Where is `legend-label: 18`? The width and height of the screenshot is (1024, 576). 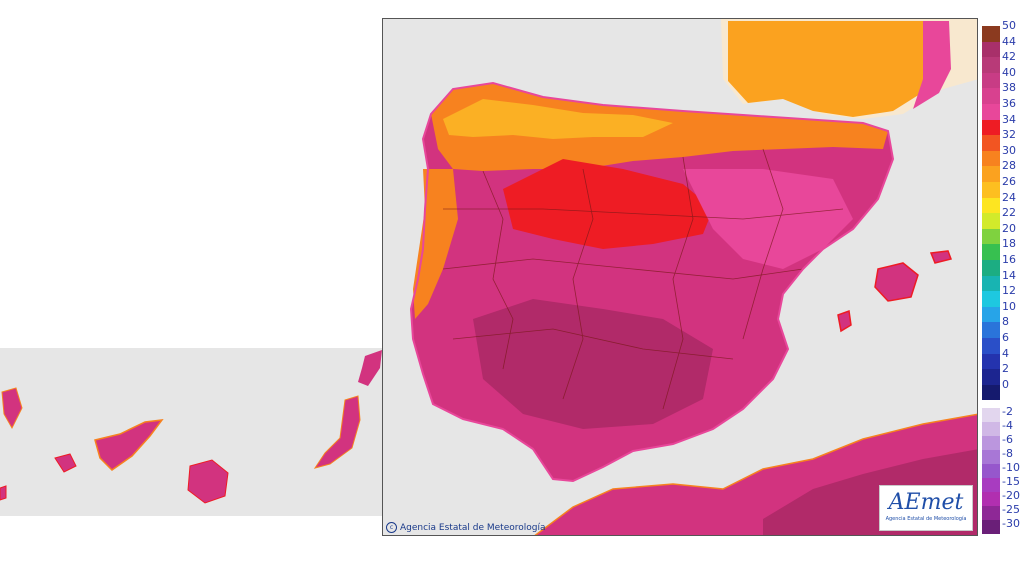
legend-label: 18 is located at coordinates (1009, 244).